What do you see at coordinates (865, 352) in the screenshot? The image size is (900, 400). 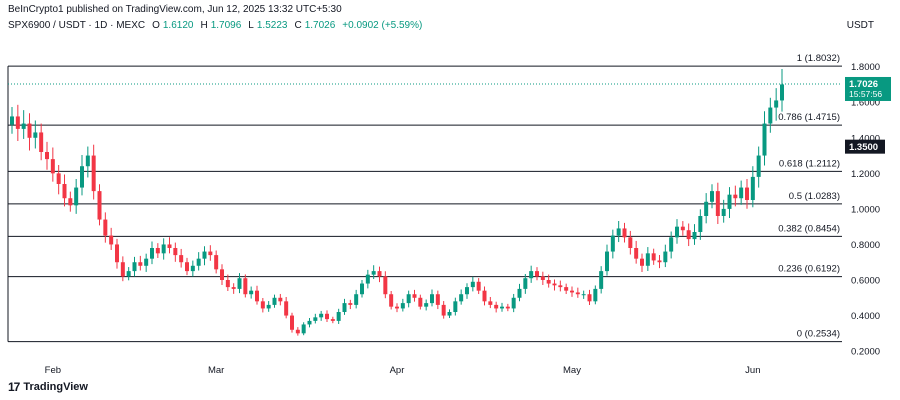 I see `y-tick-label: 0.2000` at bounding box center [865, 352].